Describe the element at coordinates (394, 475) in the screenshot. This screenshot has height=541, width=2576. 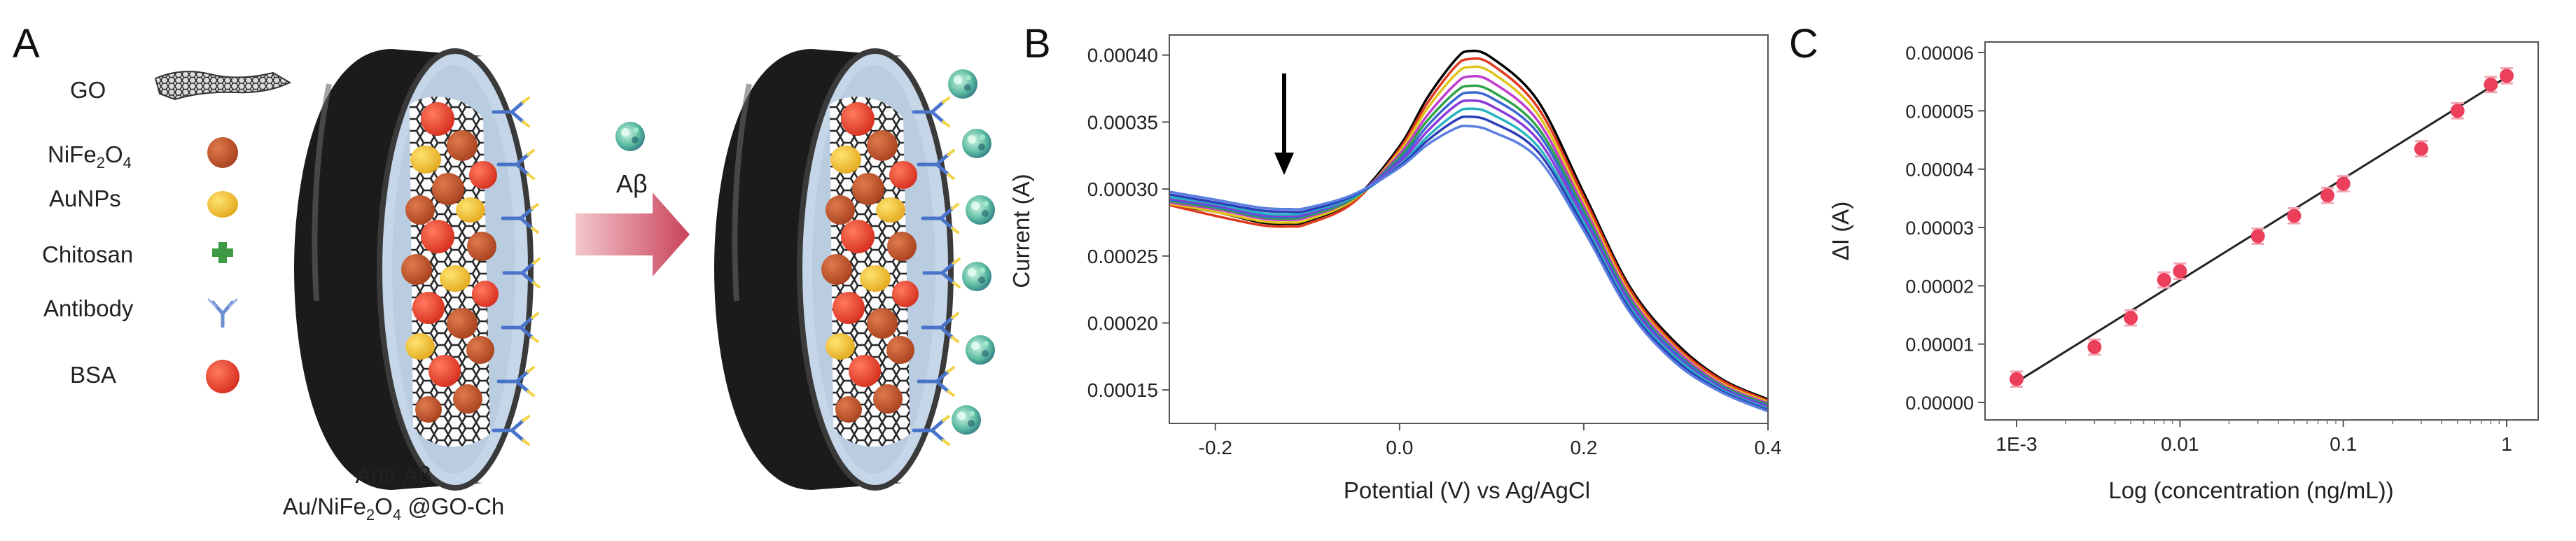
I see `electrode-caption-line-1: Anti-Aβ` at that location.